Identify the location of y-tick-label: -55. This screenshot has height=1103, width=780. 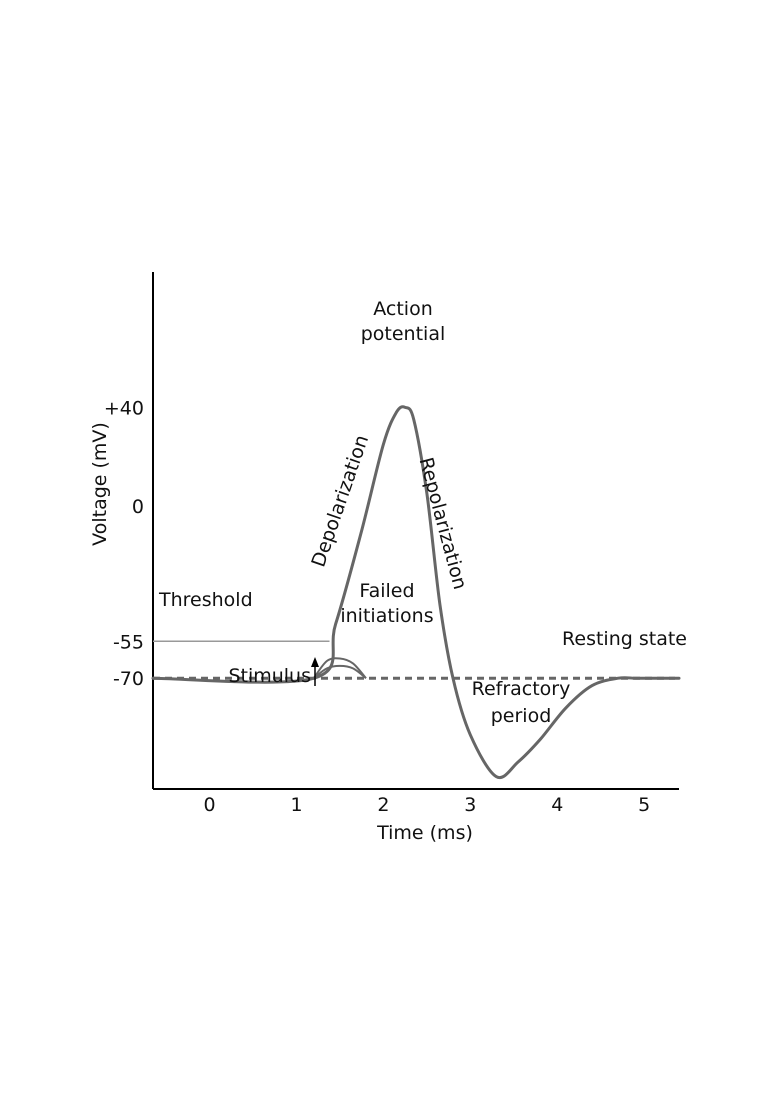
(128, 642).